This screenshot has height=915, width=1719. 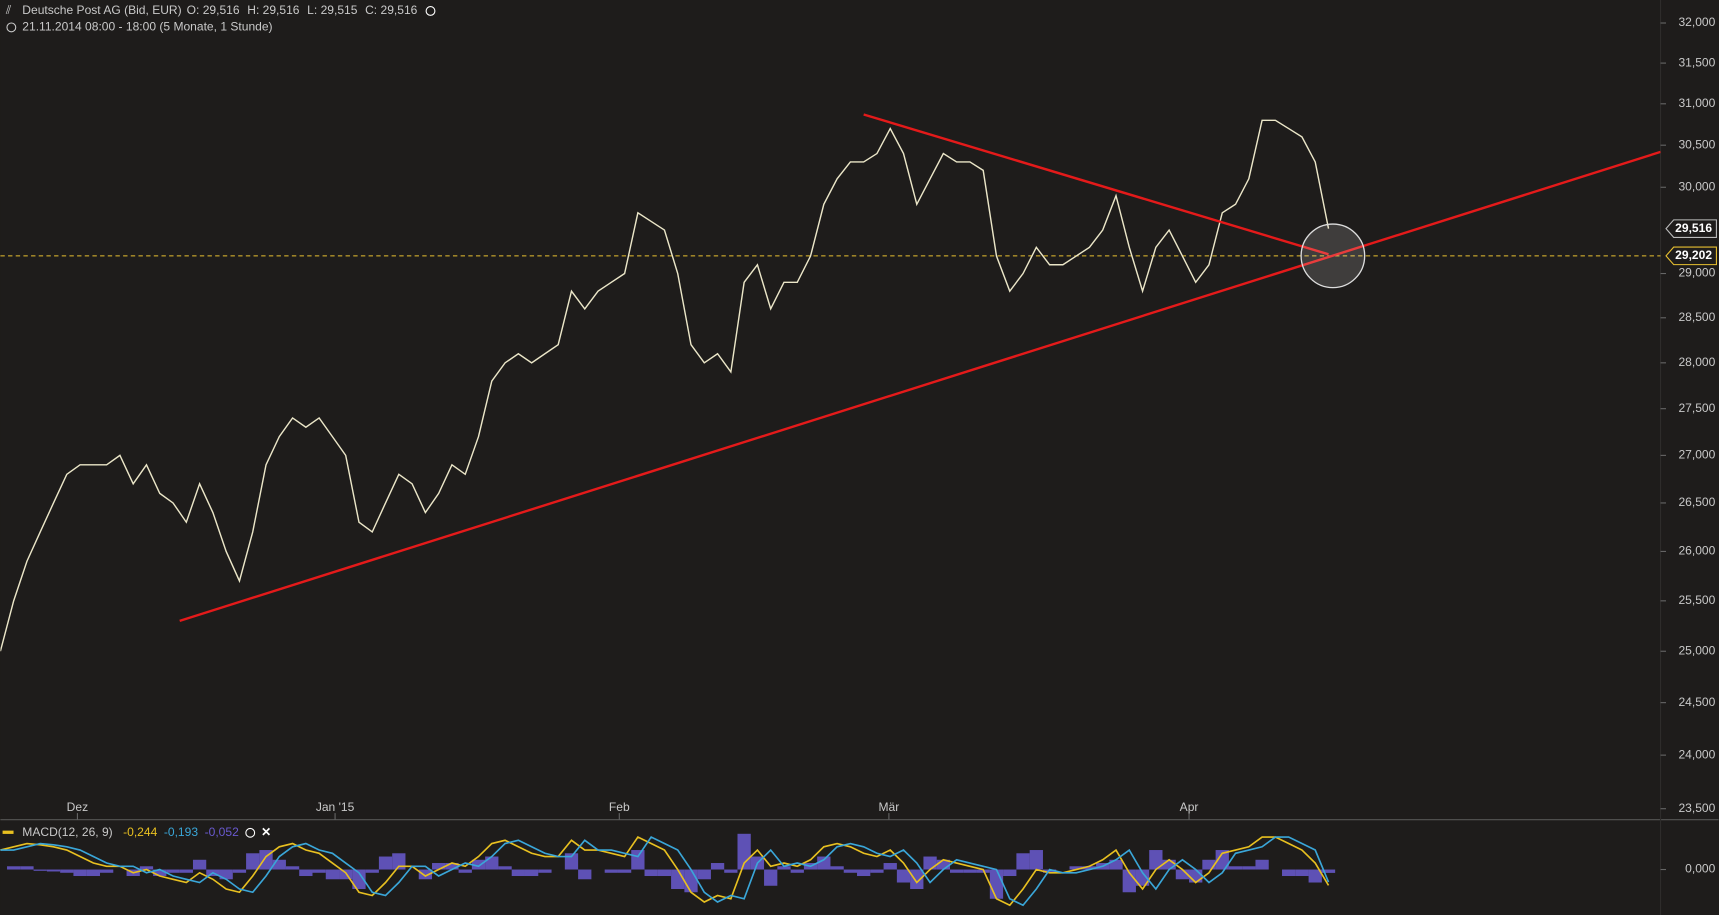 I want to click on last-price-tag-box, so click(x=1691, y=228).